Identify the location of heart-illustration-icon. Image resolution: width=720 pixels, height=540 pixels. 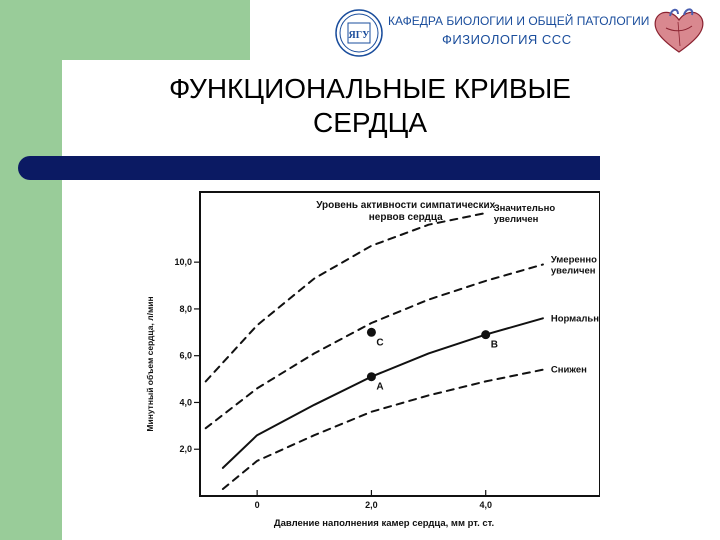
(679, 30).